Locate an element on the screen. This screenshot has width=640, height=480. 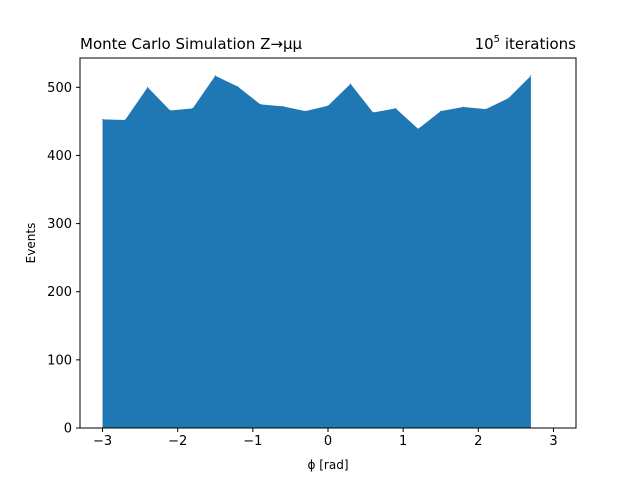
y-axis-label: Events is located at coordinates (31, 243).